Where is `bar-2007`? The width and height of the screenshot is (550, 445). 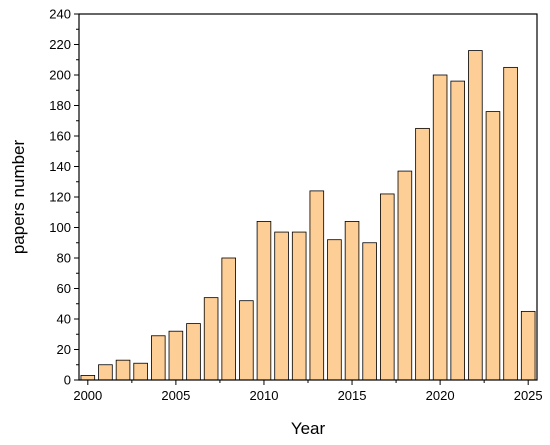 bar-2007 is located at coordinates (211, 339).